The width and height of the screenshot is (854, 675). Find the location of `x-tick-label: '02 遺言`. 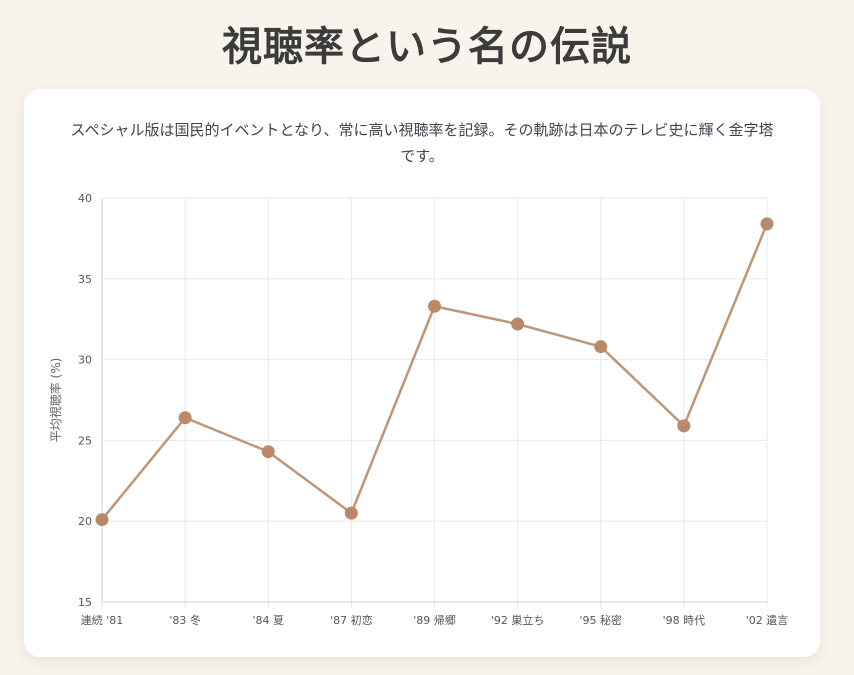

x-tick-label: '02 遺言 is located at coordinates (767, 620).